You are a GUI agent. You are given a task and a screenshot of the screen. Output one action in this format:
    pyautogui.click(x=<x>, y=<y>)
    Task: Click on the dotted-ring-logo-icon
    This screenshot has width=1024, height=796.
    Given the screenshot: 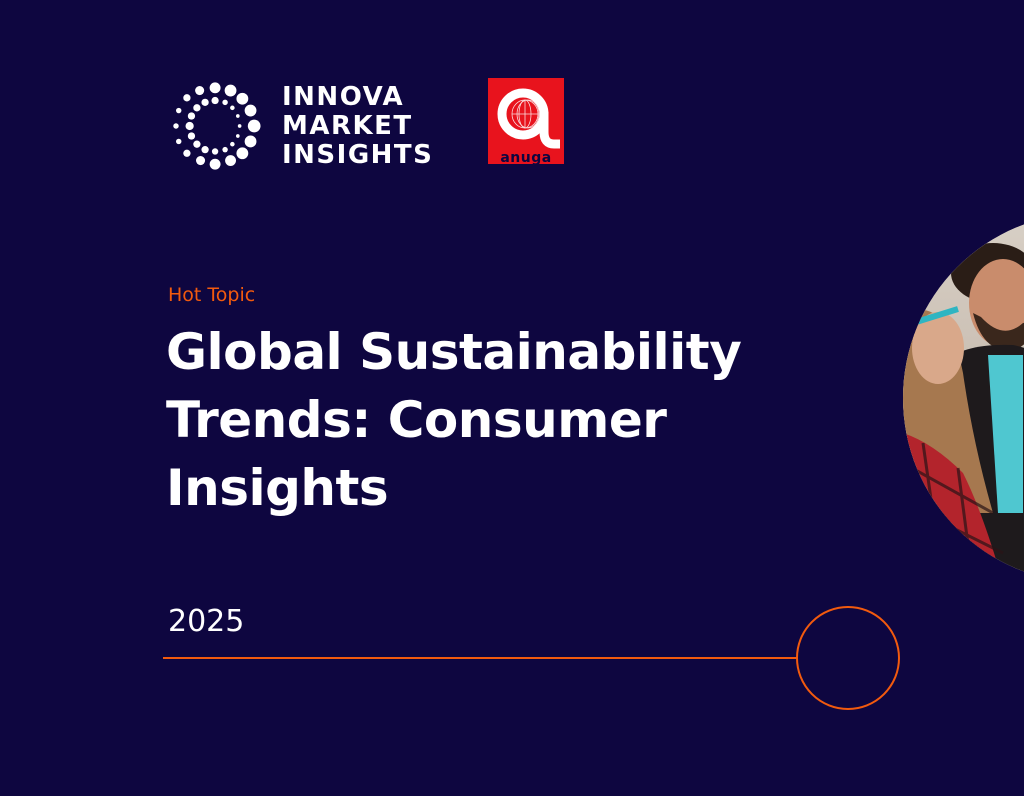 What is the action you would take?
    pyautogui.click(x=217, y=126)
    